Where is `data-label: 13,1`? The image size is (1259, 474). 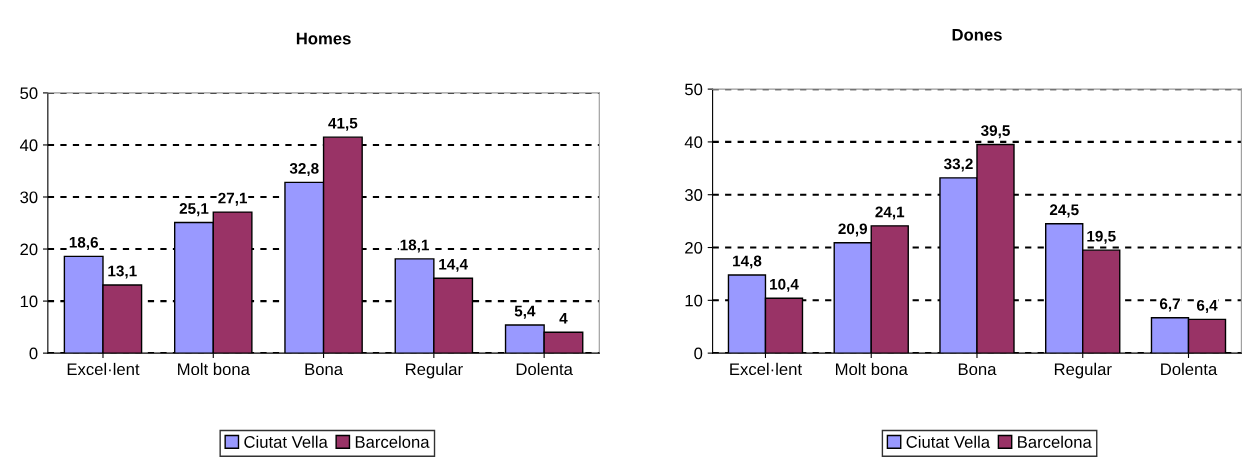
data-label: 13,1 is located at coordinates (122, 272).